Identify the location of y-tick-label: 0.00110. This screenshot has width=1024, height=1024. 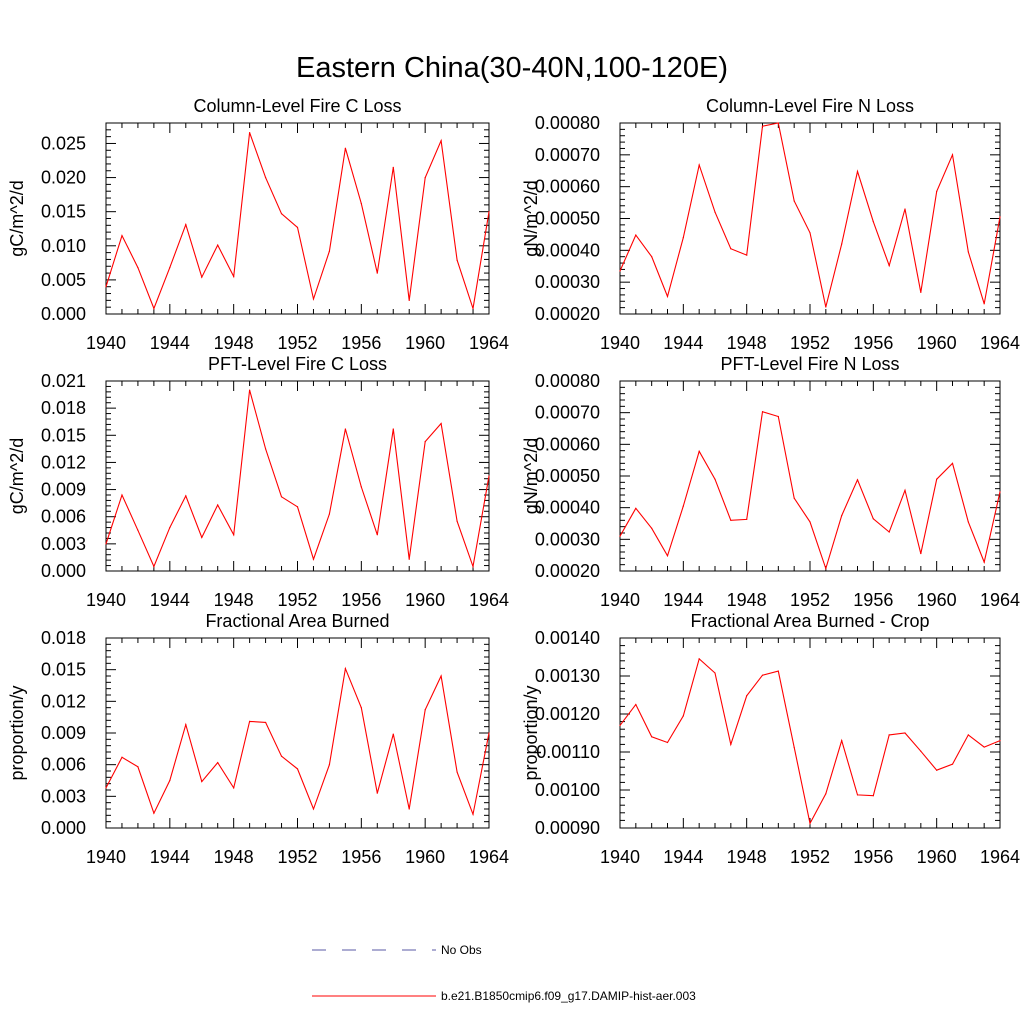
(568, 752).